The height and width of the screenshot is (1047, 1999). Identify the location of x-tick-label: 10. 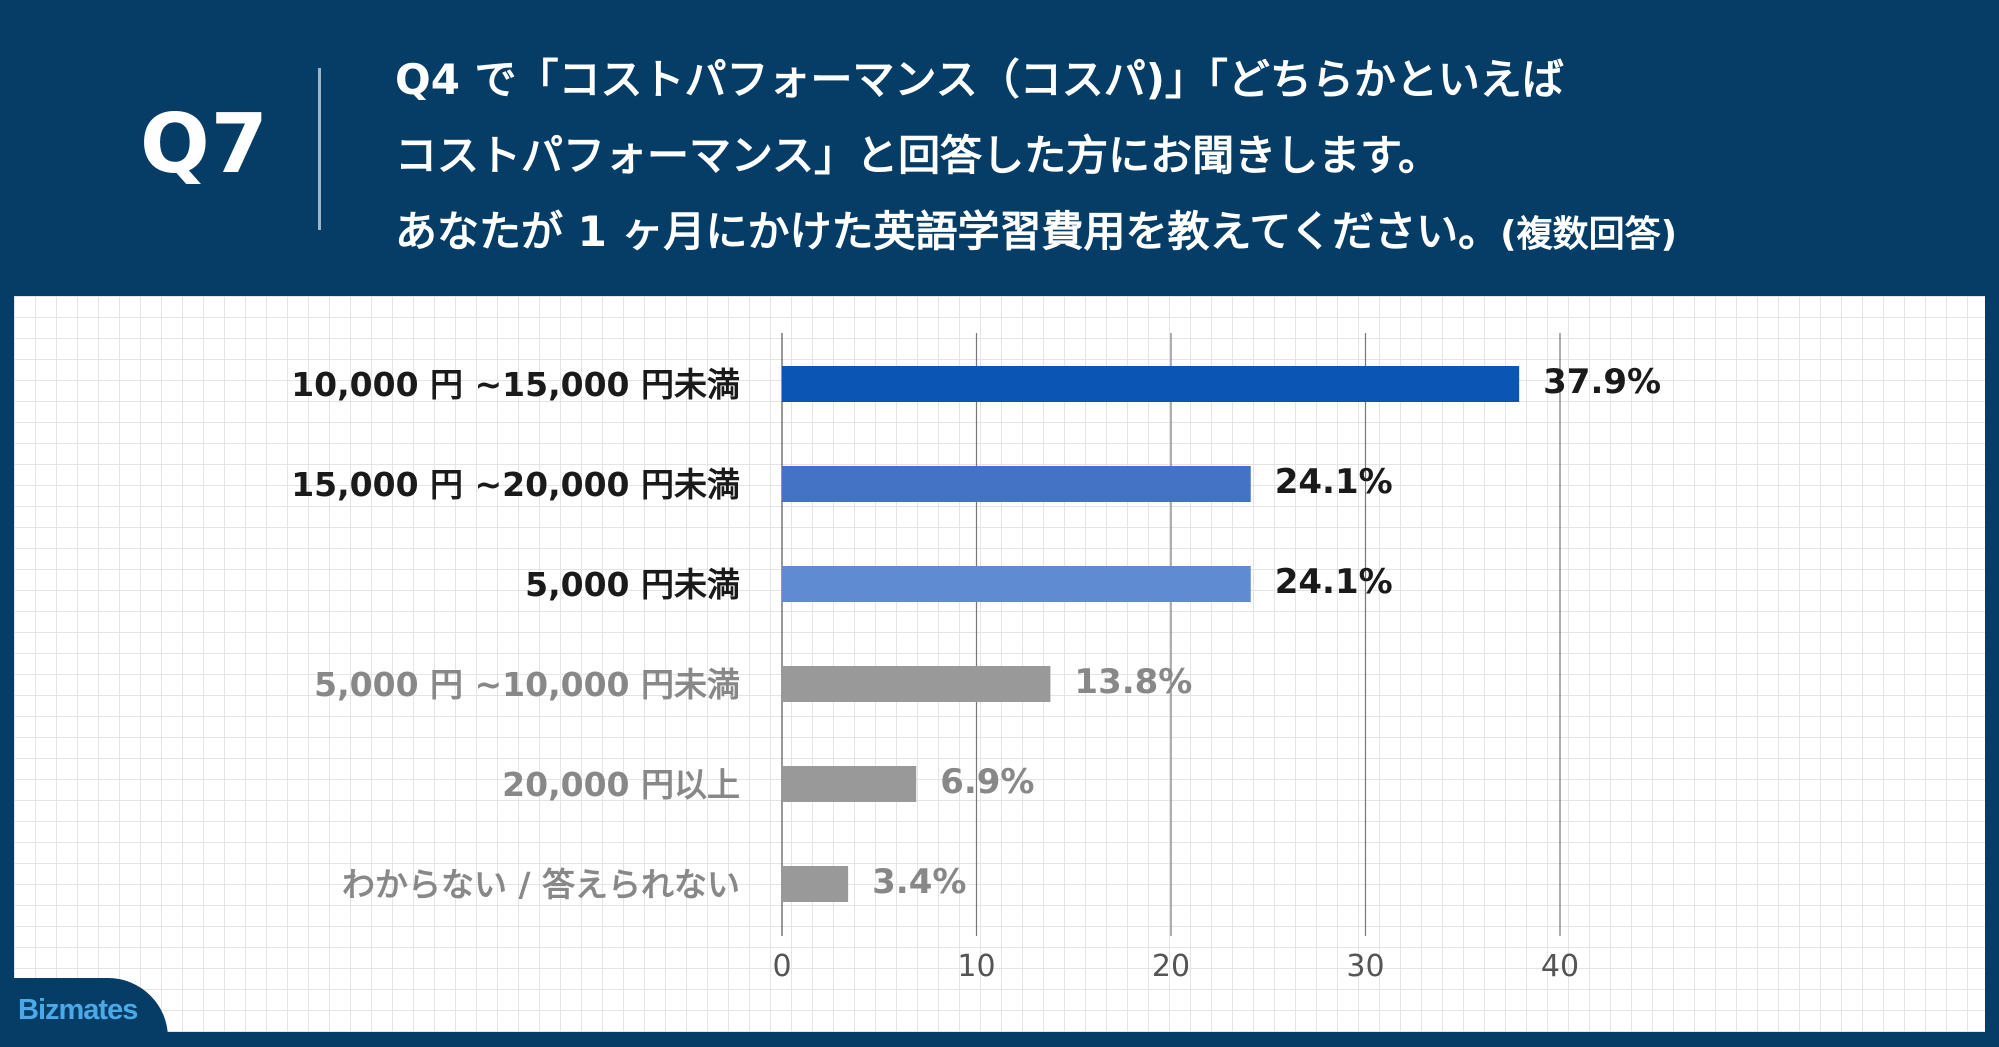
(976, 966).